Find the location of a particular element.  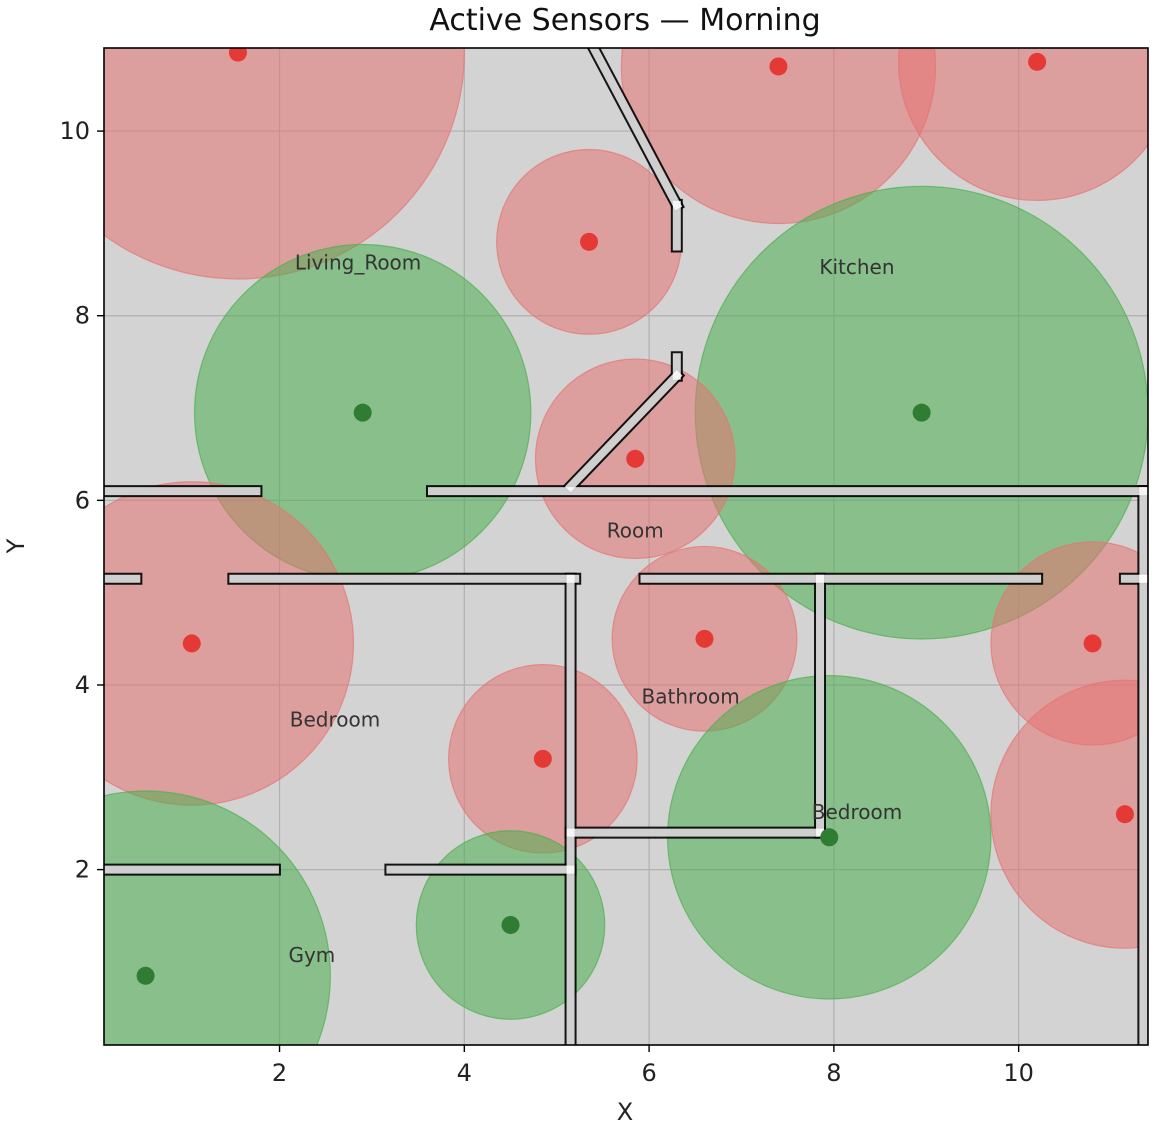

y-tick-label: 10 is located at coordinates (74, 131).